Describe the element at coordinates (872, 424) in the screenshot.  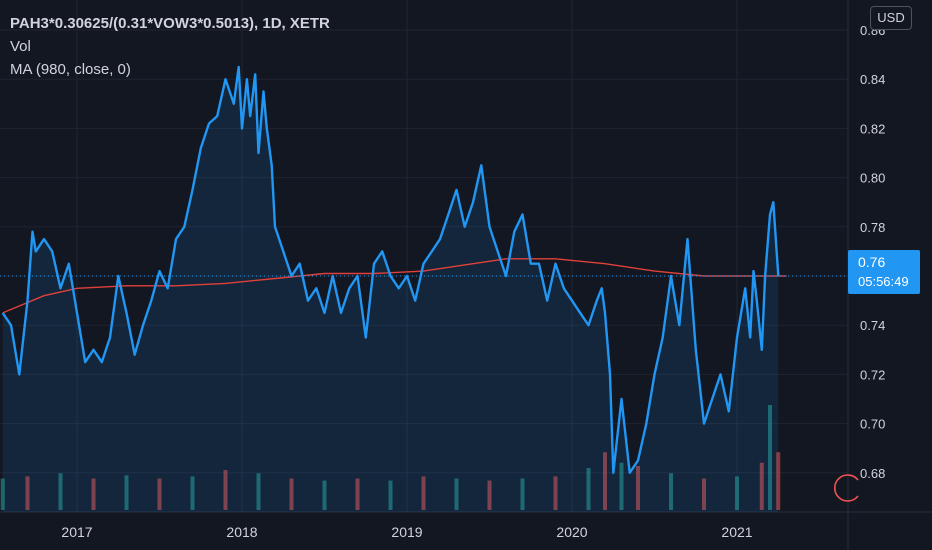
I see `y-tick-label: 0.70` at that location.